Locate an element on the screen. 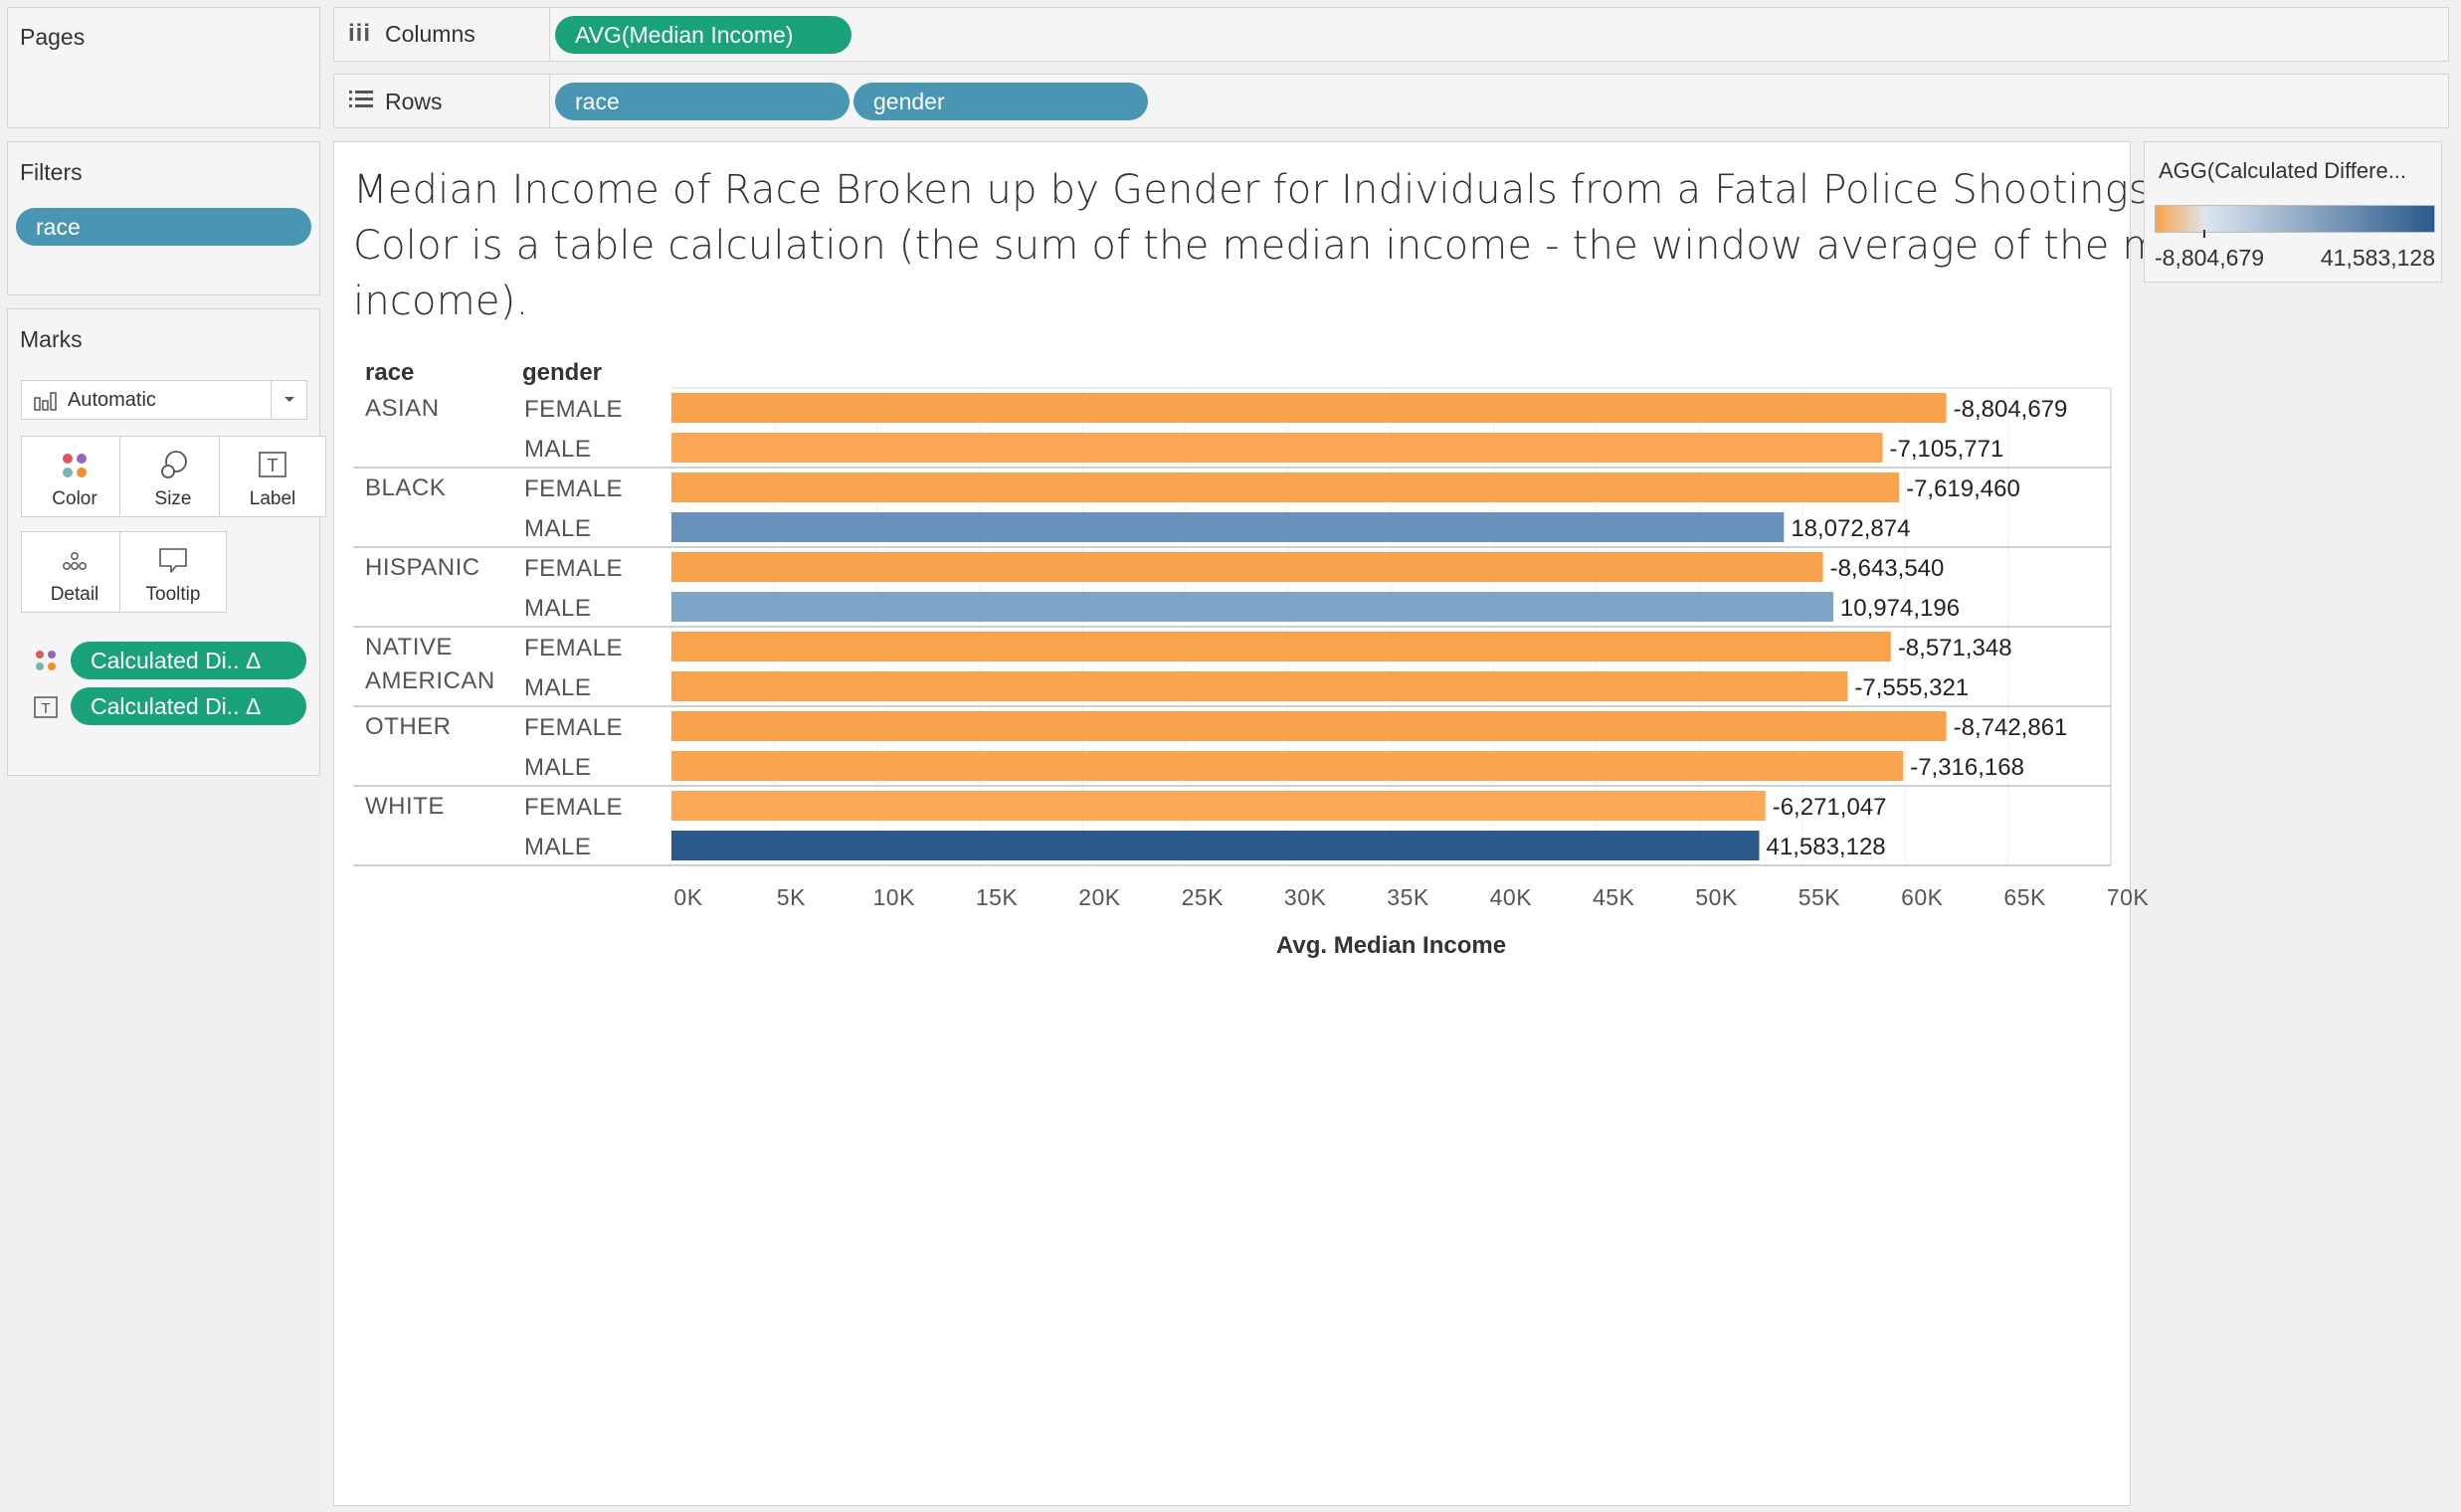  label-button: T Label is located at coordinates (272, 476).